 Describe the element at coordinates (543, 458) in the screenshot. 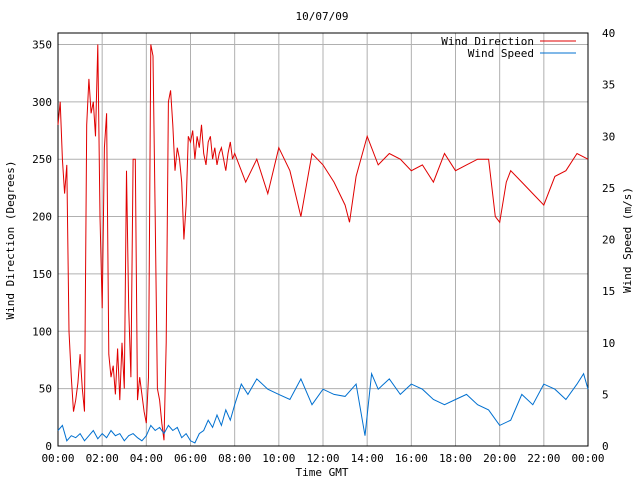

I see `x-tick-label: 22:00` at that location.